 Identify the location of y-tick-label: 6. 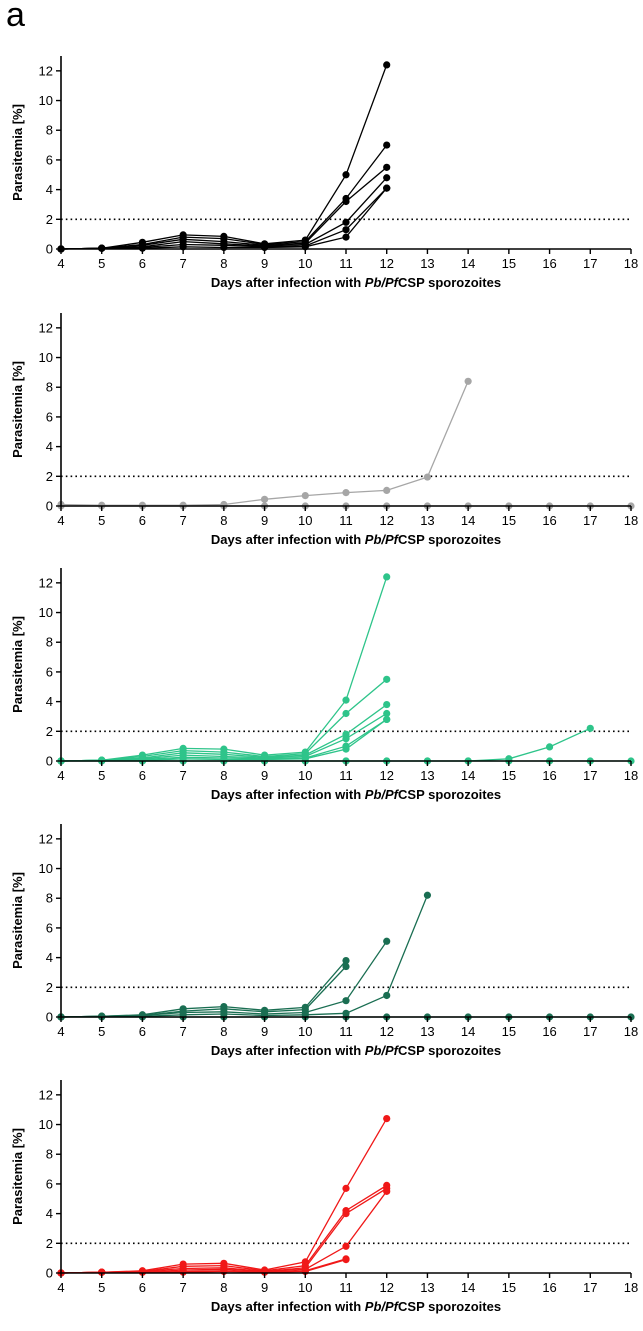
(49, 671).